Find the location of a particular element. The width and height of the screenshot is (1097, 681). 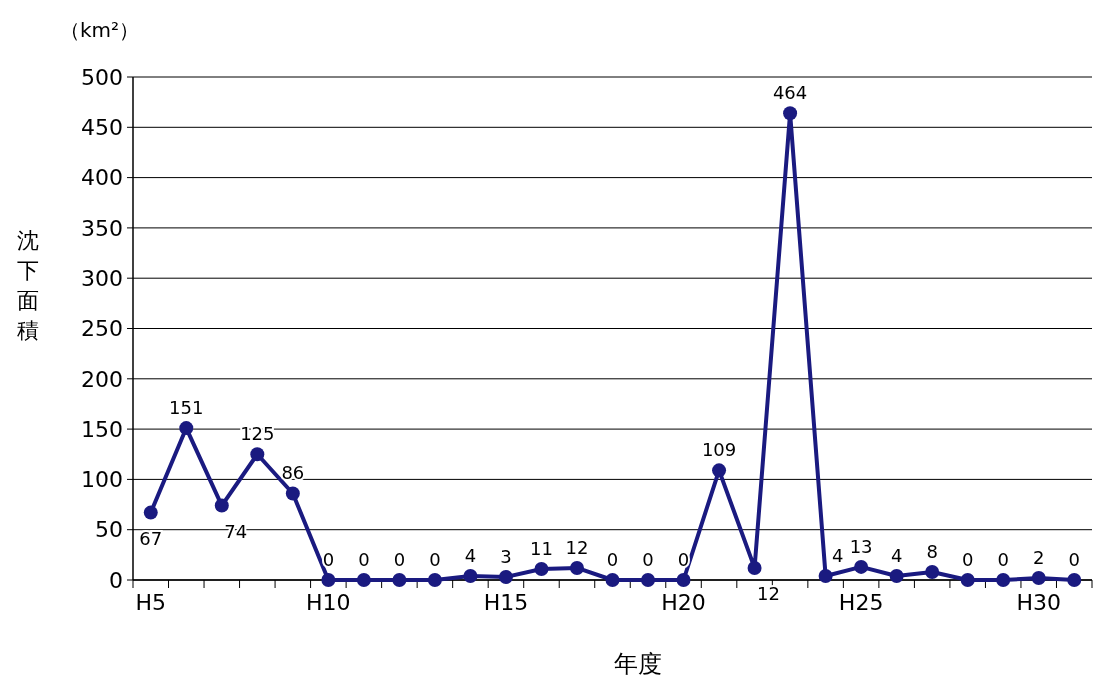

x-tick-label: H15 is located at coordinates (506, 602).